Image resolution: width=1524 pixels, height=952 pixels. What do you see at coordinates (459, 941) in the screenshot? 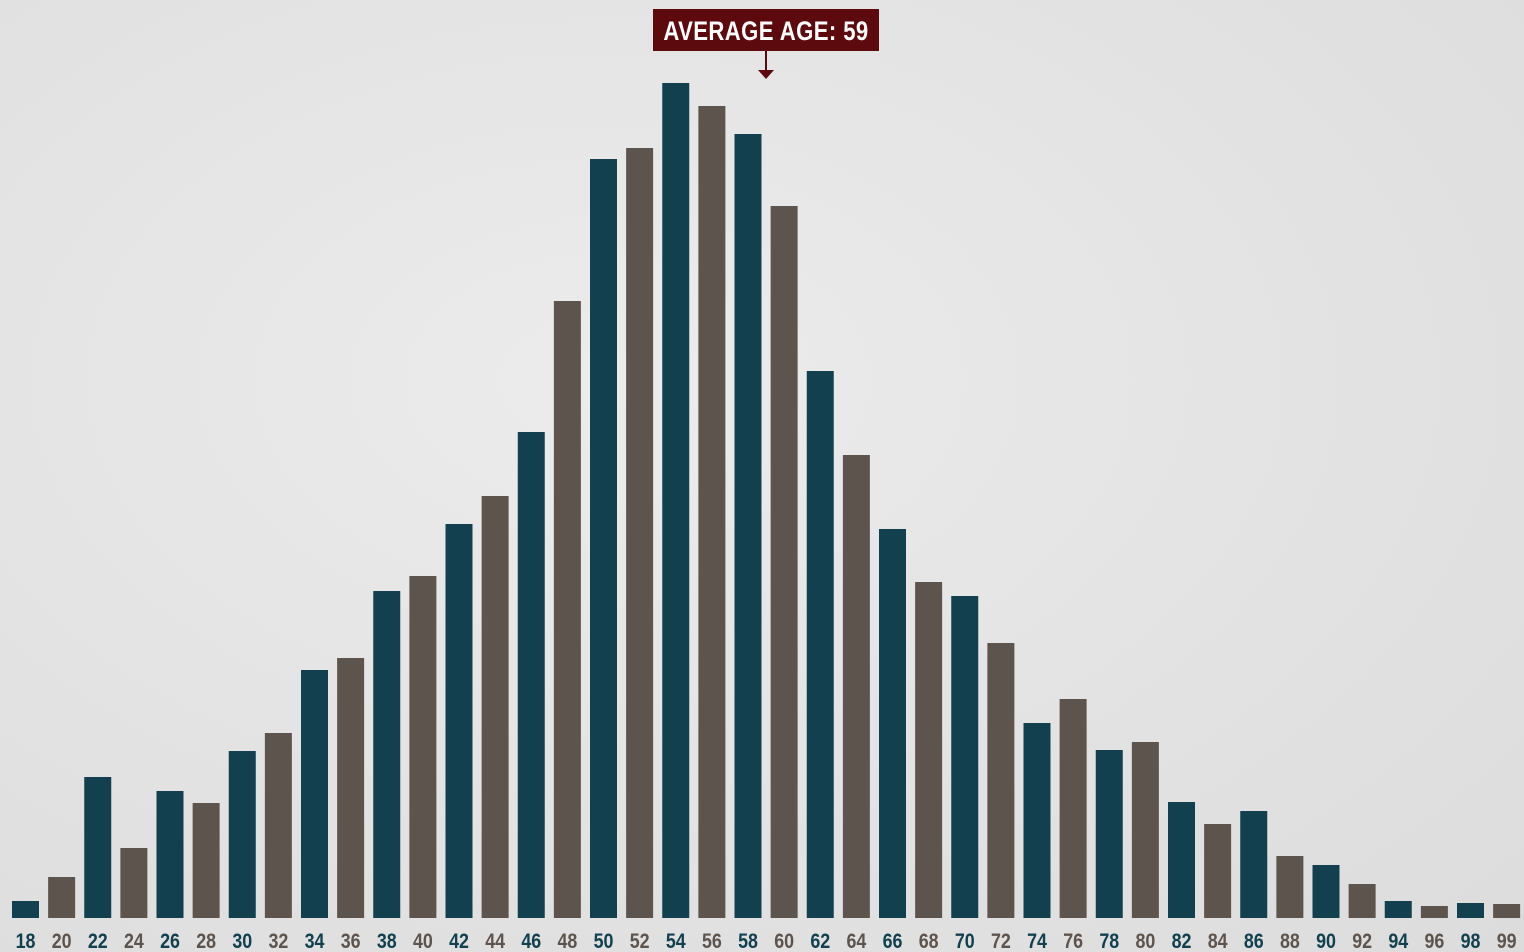
I see `x-tick-label: 42` at bounding box center [459, 941].